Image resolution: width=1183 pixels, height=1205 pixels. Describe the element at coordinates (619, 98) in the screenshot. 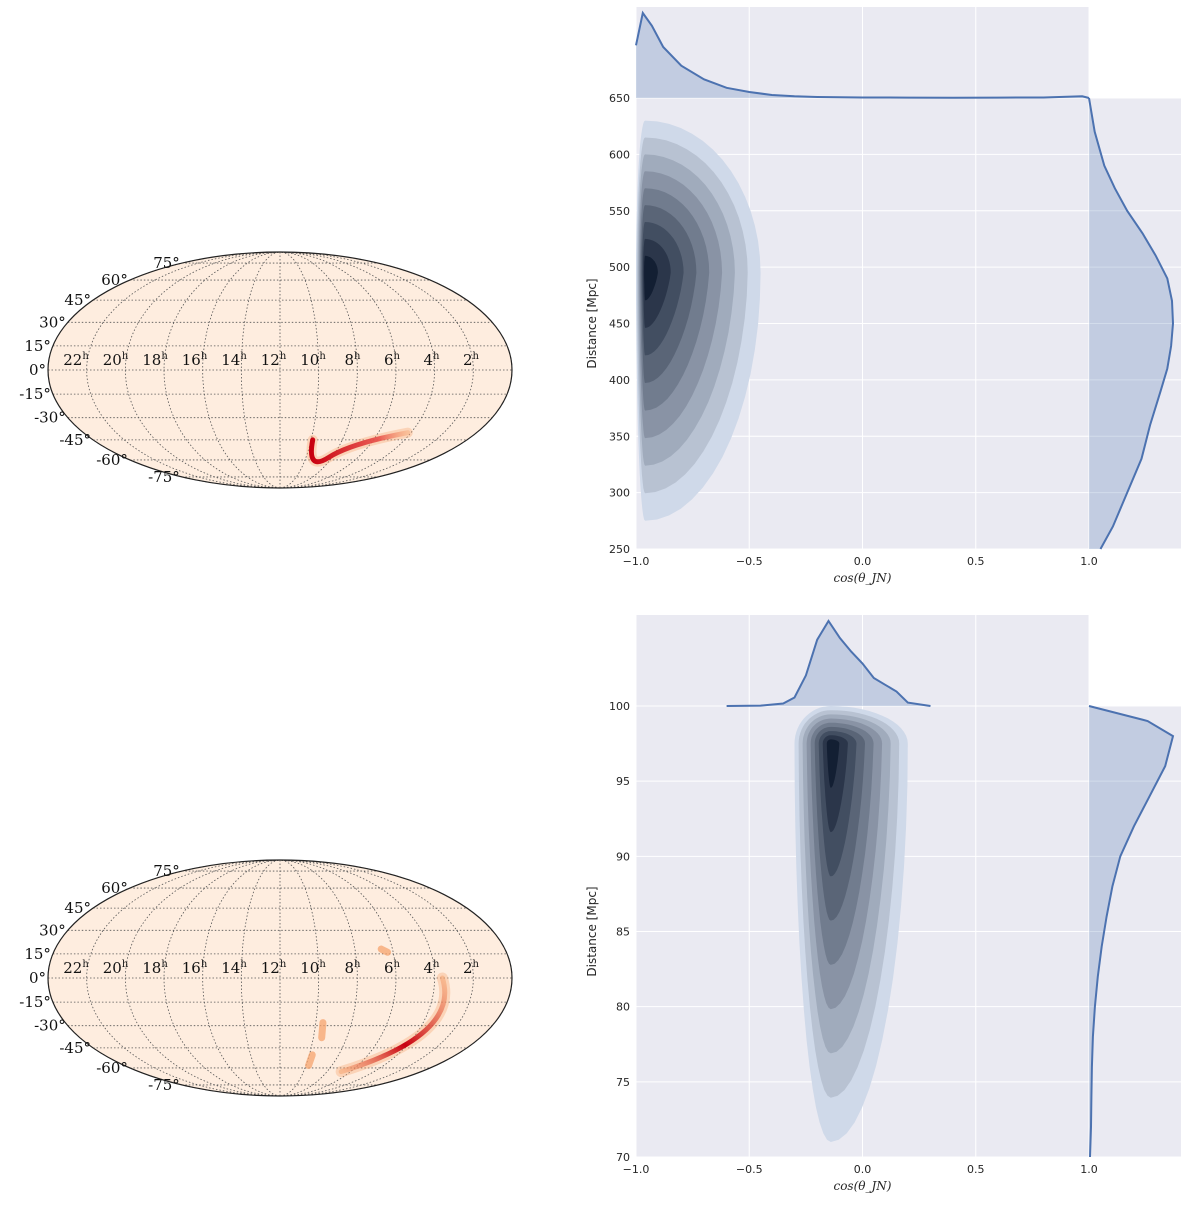

I see `y-tick-label: 650` at that location.